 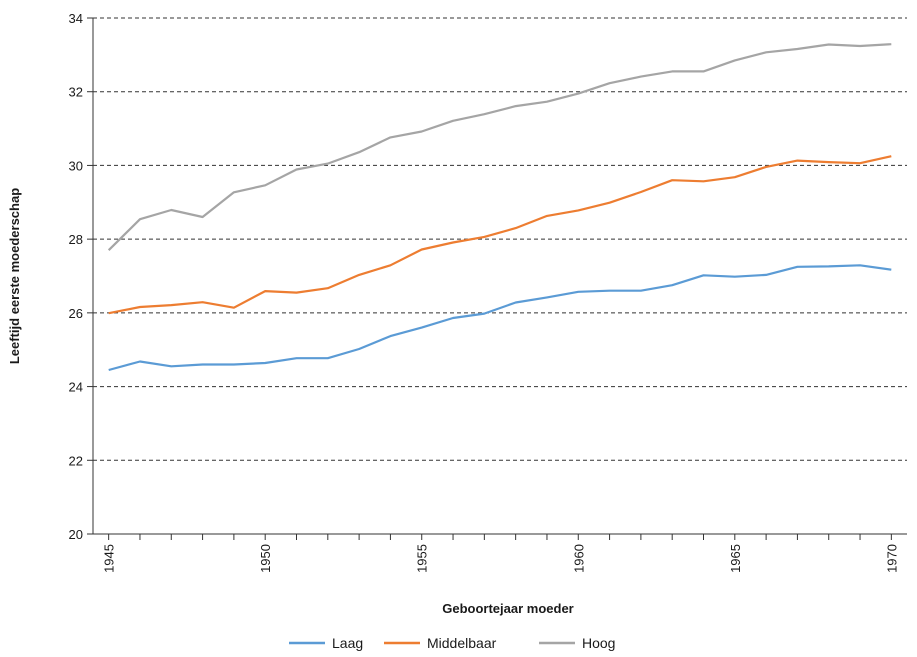 I want to click on x-tick-label-1965: 1965, so click(x=735, y=558).